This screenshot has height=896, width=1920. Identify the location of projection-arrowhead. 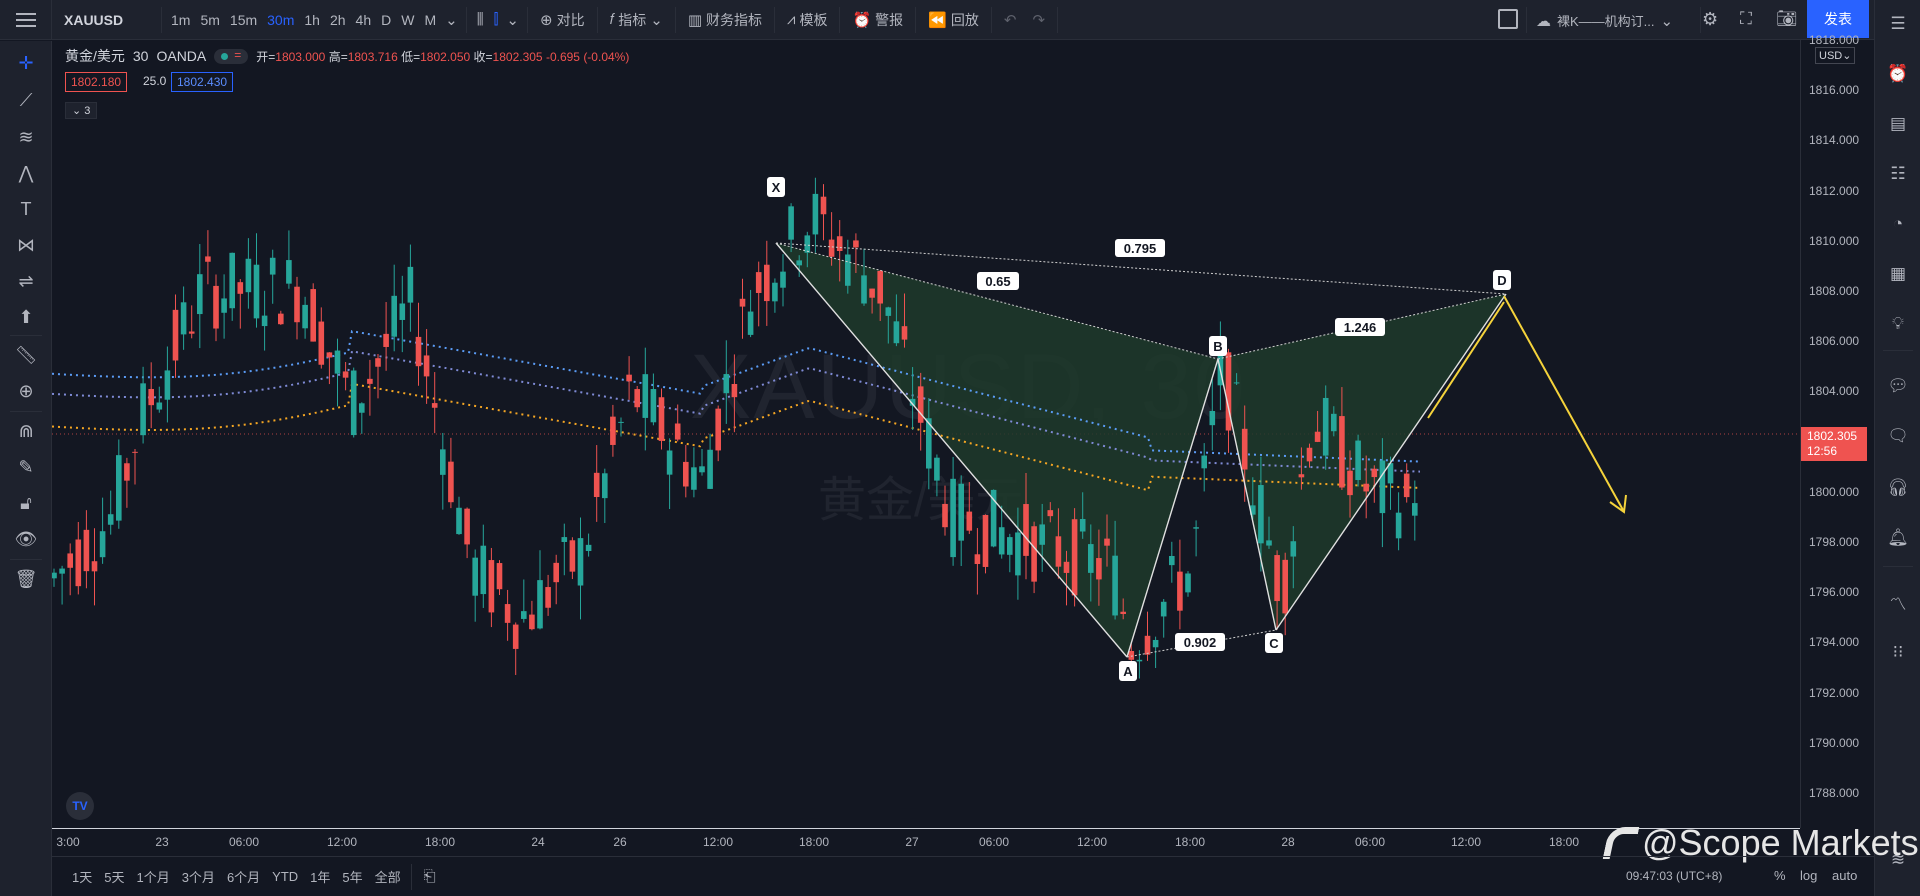
(1618, 504).